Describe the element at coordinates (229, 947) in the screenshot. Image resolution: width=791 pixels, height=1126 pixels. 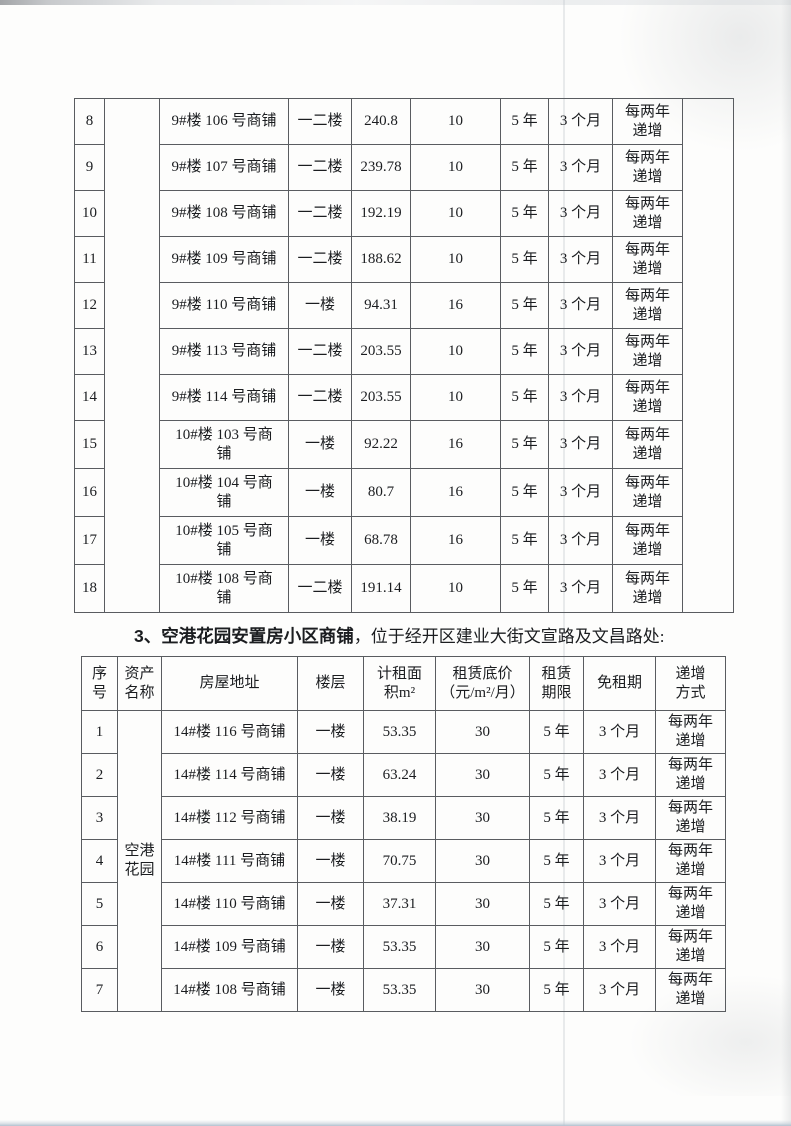
I see `address-cell: 14#楼 109 号商铺` at that location.